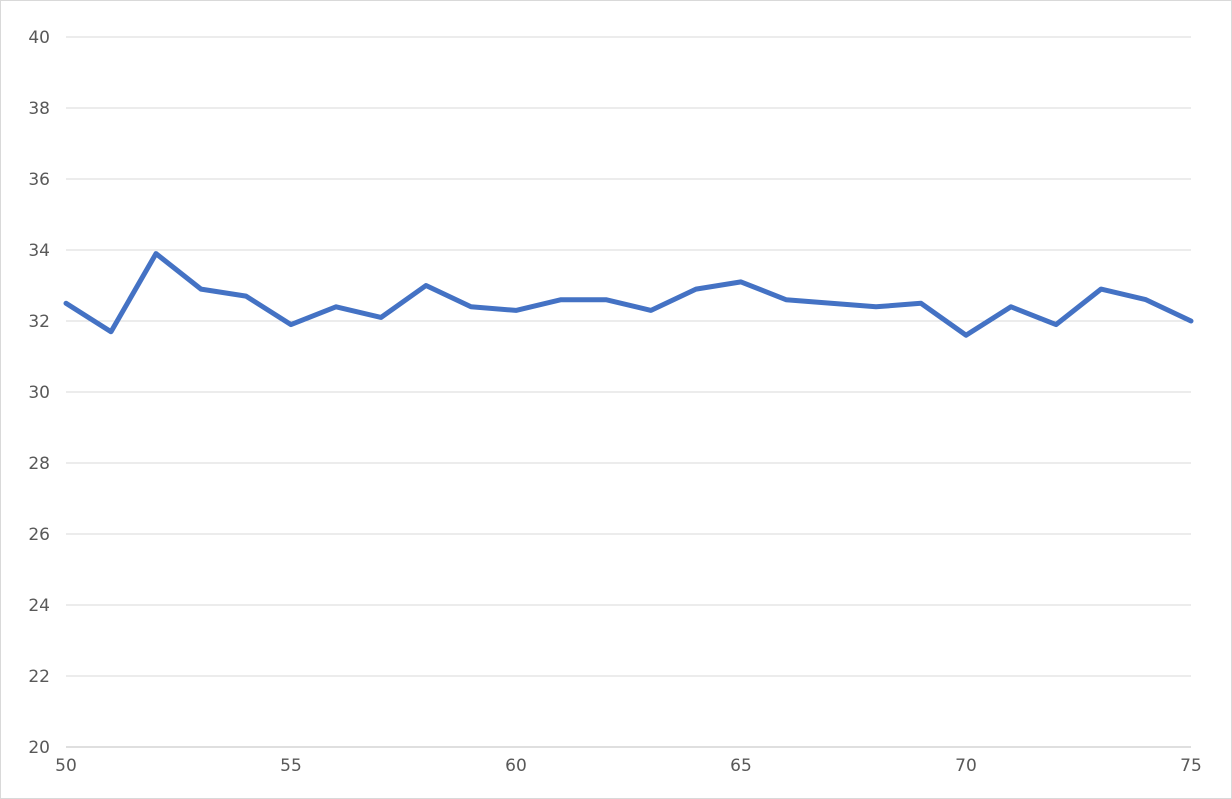  Describe the element at coordinates (39, 251) in the screenshot. I see `y-tick-label: 34` at that location.